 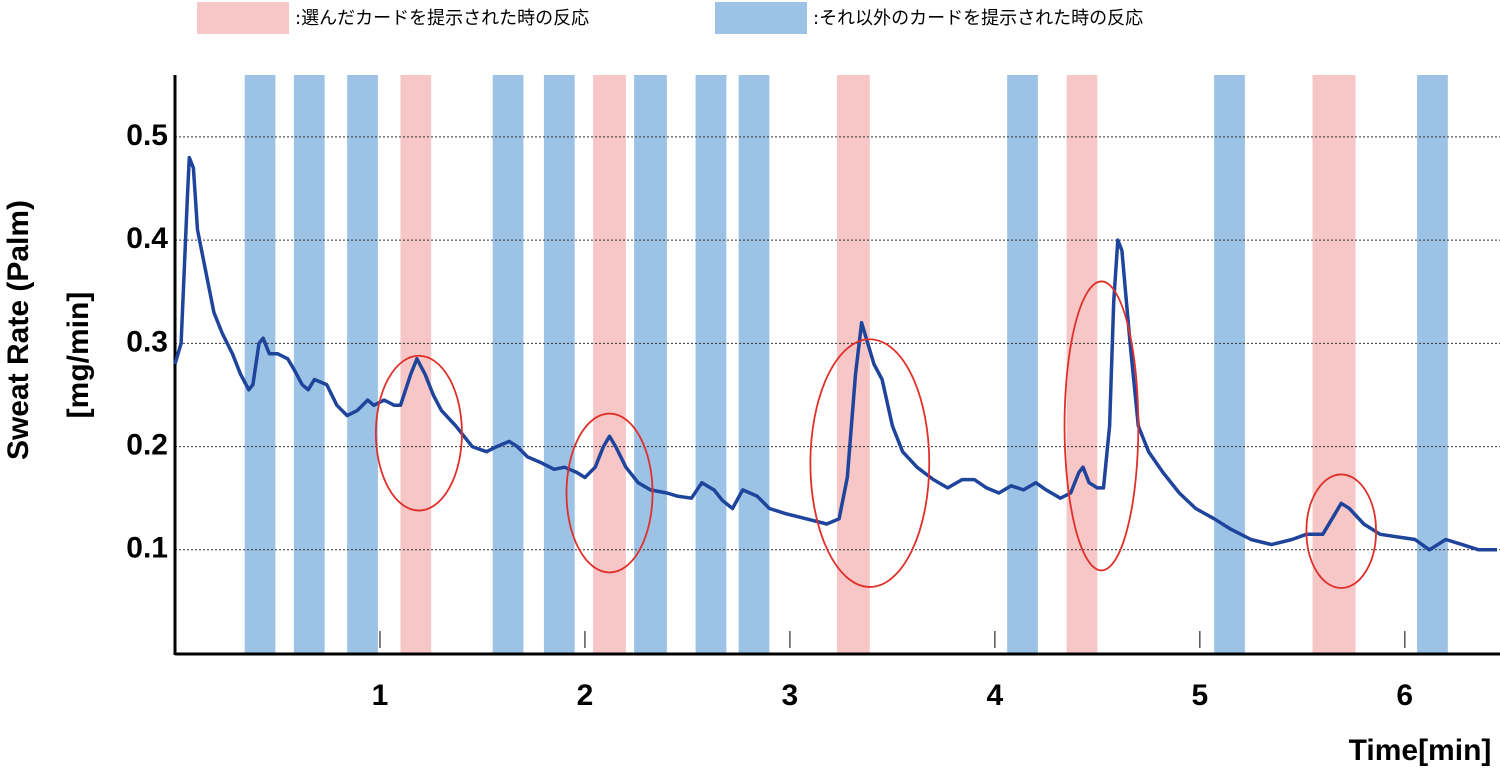 What do you see at coordinates (978, 18) in the screenshot?
I see `legend-label: :それ以外のカードを提示された時の反応` at bounding box center [978, 18].